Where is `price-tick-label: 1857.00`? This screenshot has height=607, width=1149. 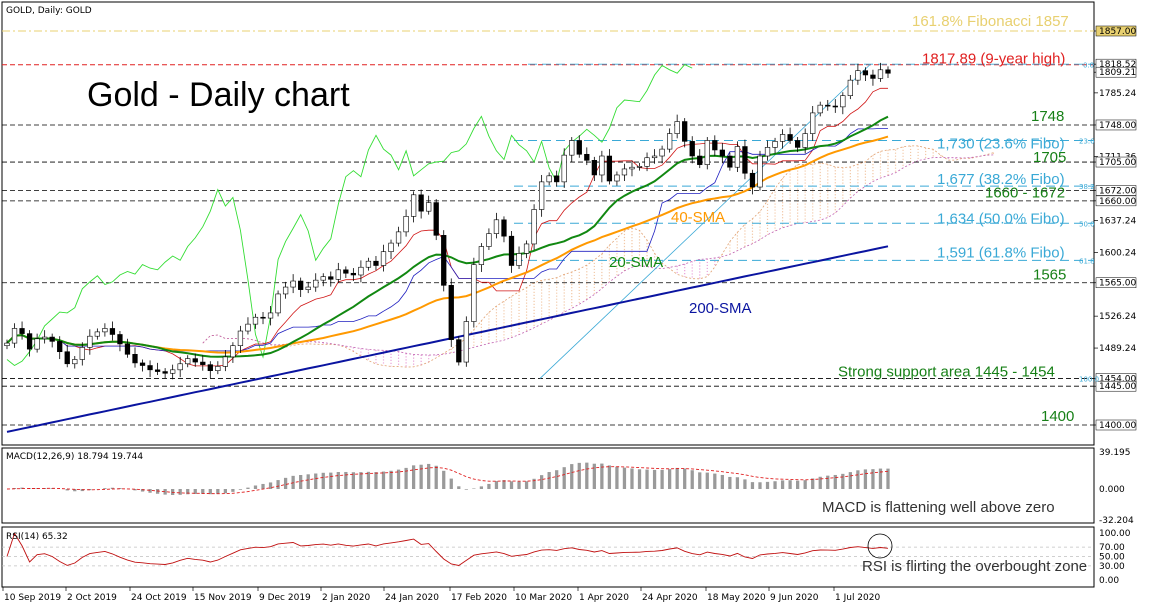 price-tick-label: 1857.00 is located at coordinates (1117, 32).